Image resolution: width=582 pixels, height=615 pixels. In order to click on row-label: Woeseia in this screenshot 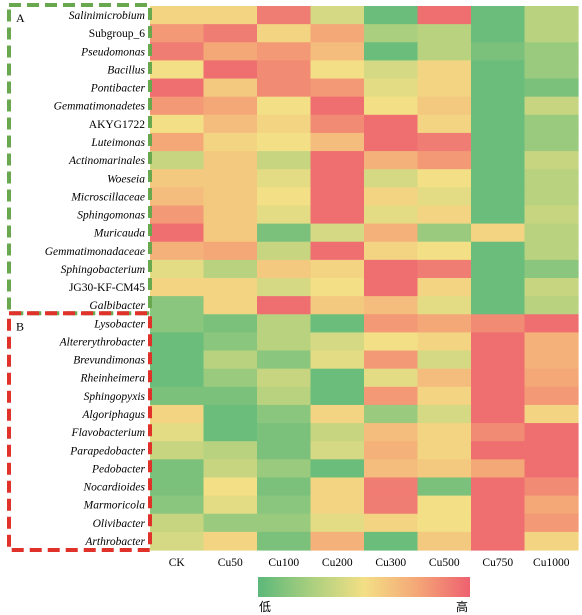, I will do `click(126, 179)`.